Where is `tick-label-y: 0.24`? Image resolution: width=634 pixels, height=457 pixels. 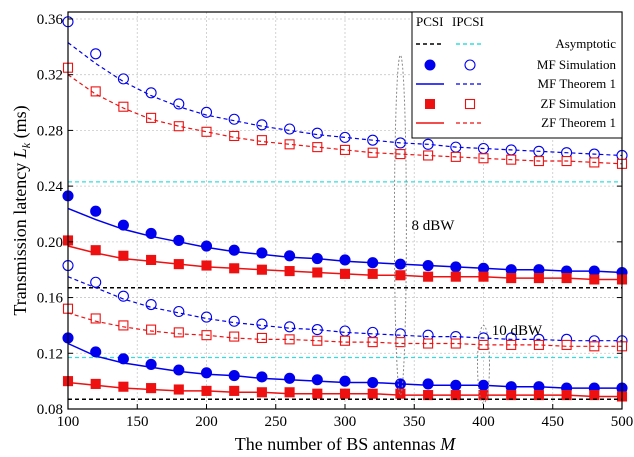
tick-label-y: 0.24 is located at coordinates (50, 187).